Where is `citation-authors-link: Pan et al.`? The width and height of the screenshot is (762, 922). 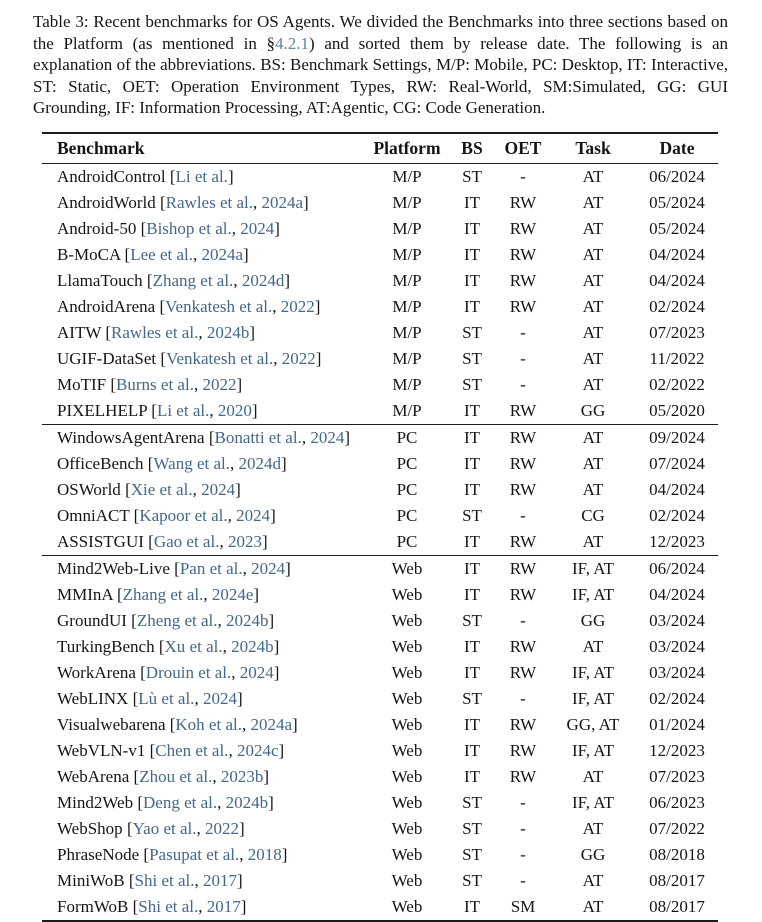
citation-authors-link: Pan et al. is located at coordinates (211, 568).